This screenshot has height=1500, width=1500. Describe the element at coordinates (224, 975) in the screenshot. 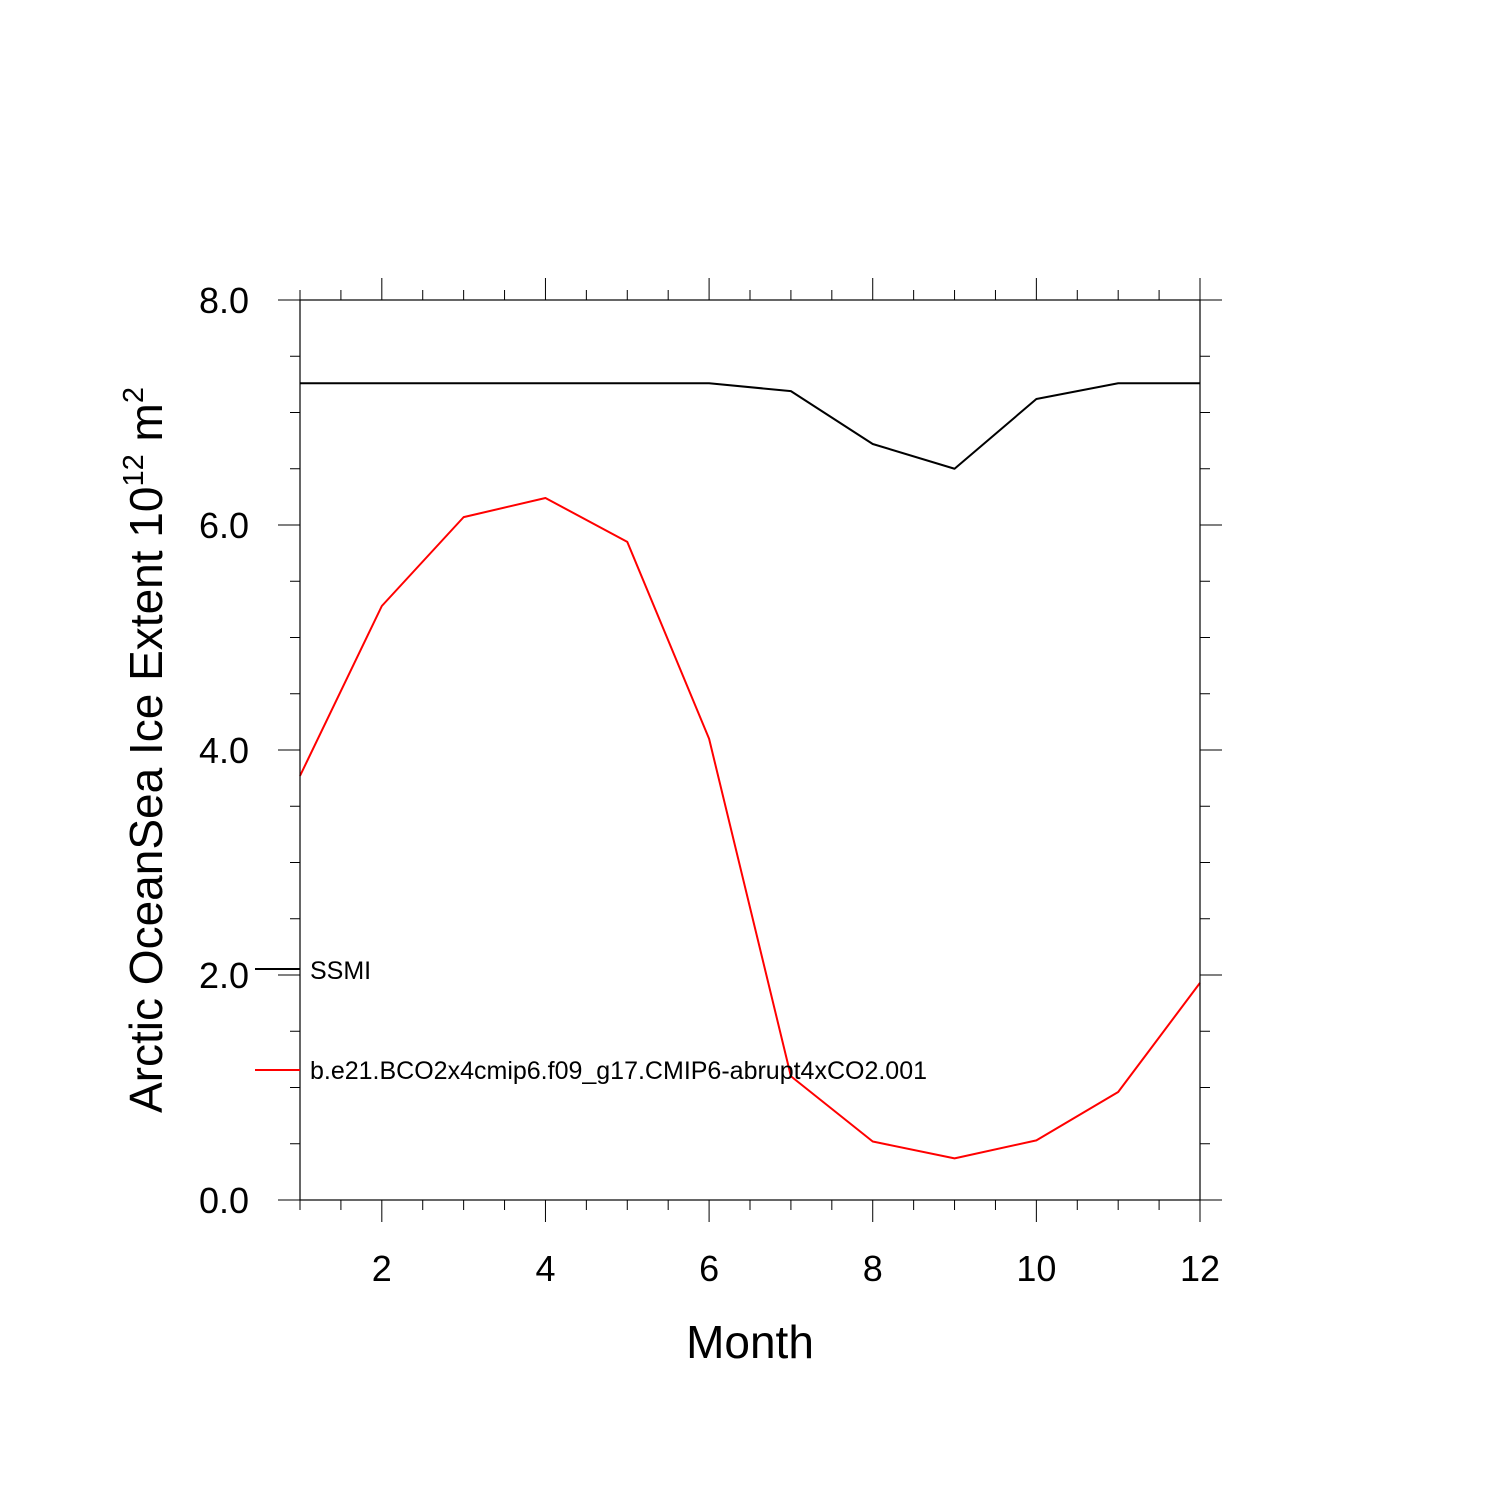

I see `y-tick-label: 2.0` at that location.